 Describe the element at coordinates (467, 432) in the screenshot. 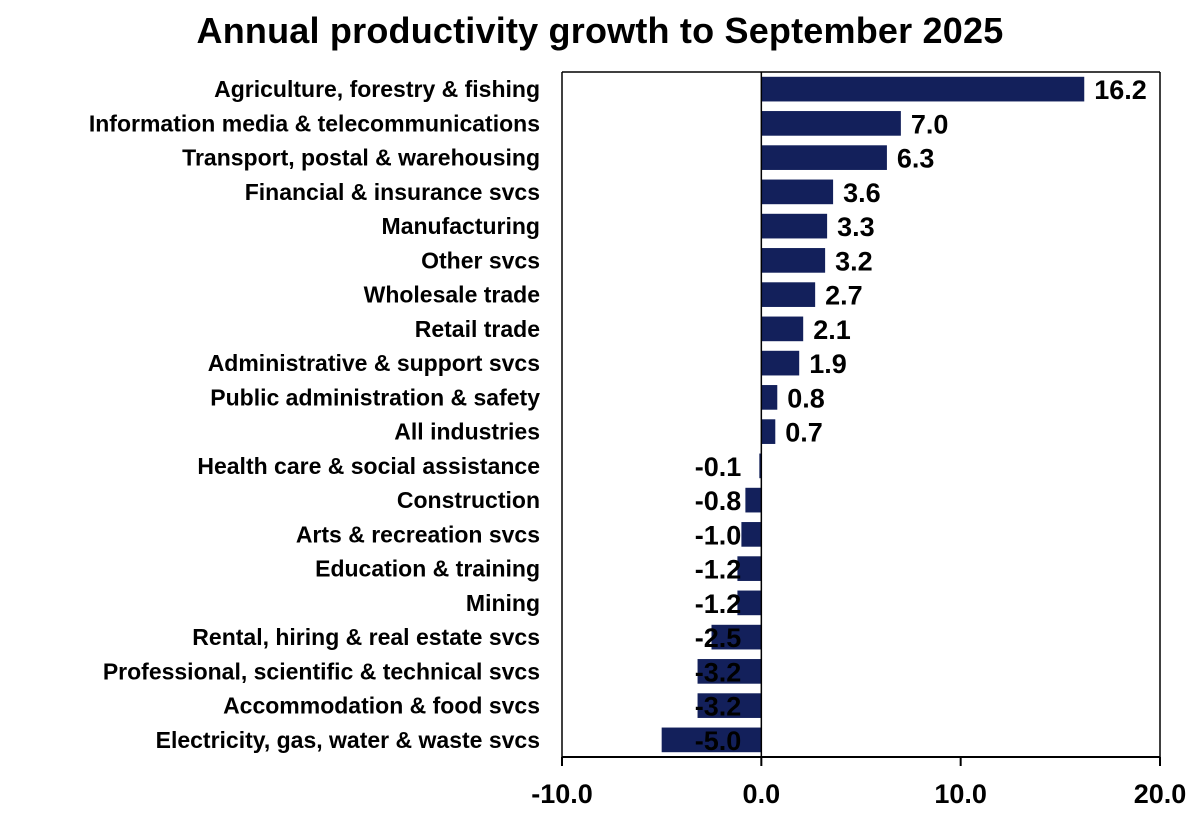

I see `category-label: All industries` at that location.